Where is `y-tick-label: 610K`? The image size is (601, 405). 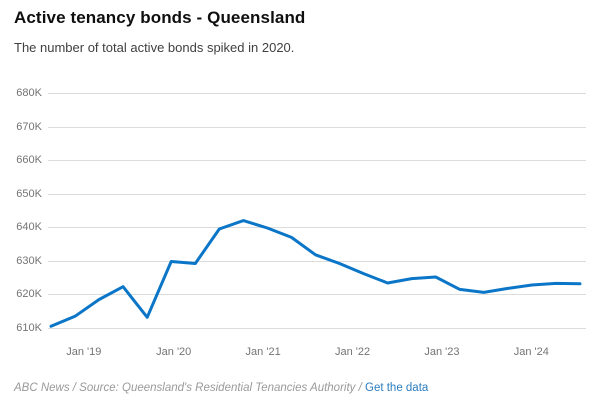 y-tick-label: 610K is located at coordinates (29, 328).